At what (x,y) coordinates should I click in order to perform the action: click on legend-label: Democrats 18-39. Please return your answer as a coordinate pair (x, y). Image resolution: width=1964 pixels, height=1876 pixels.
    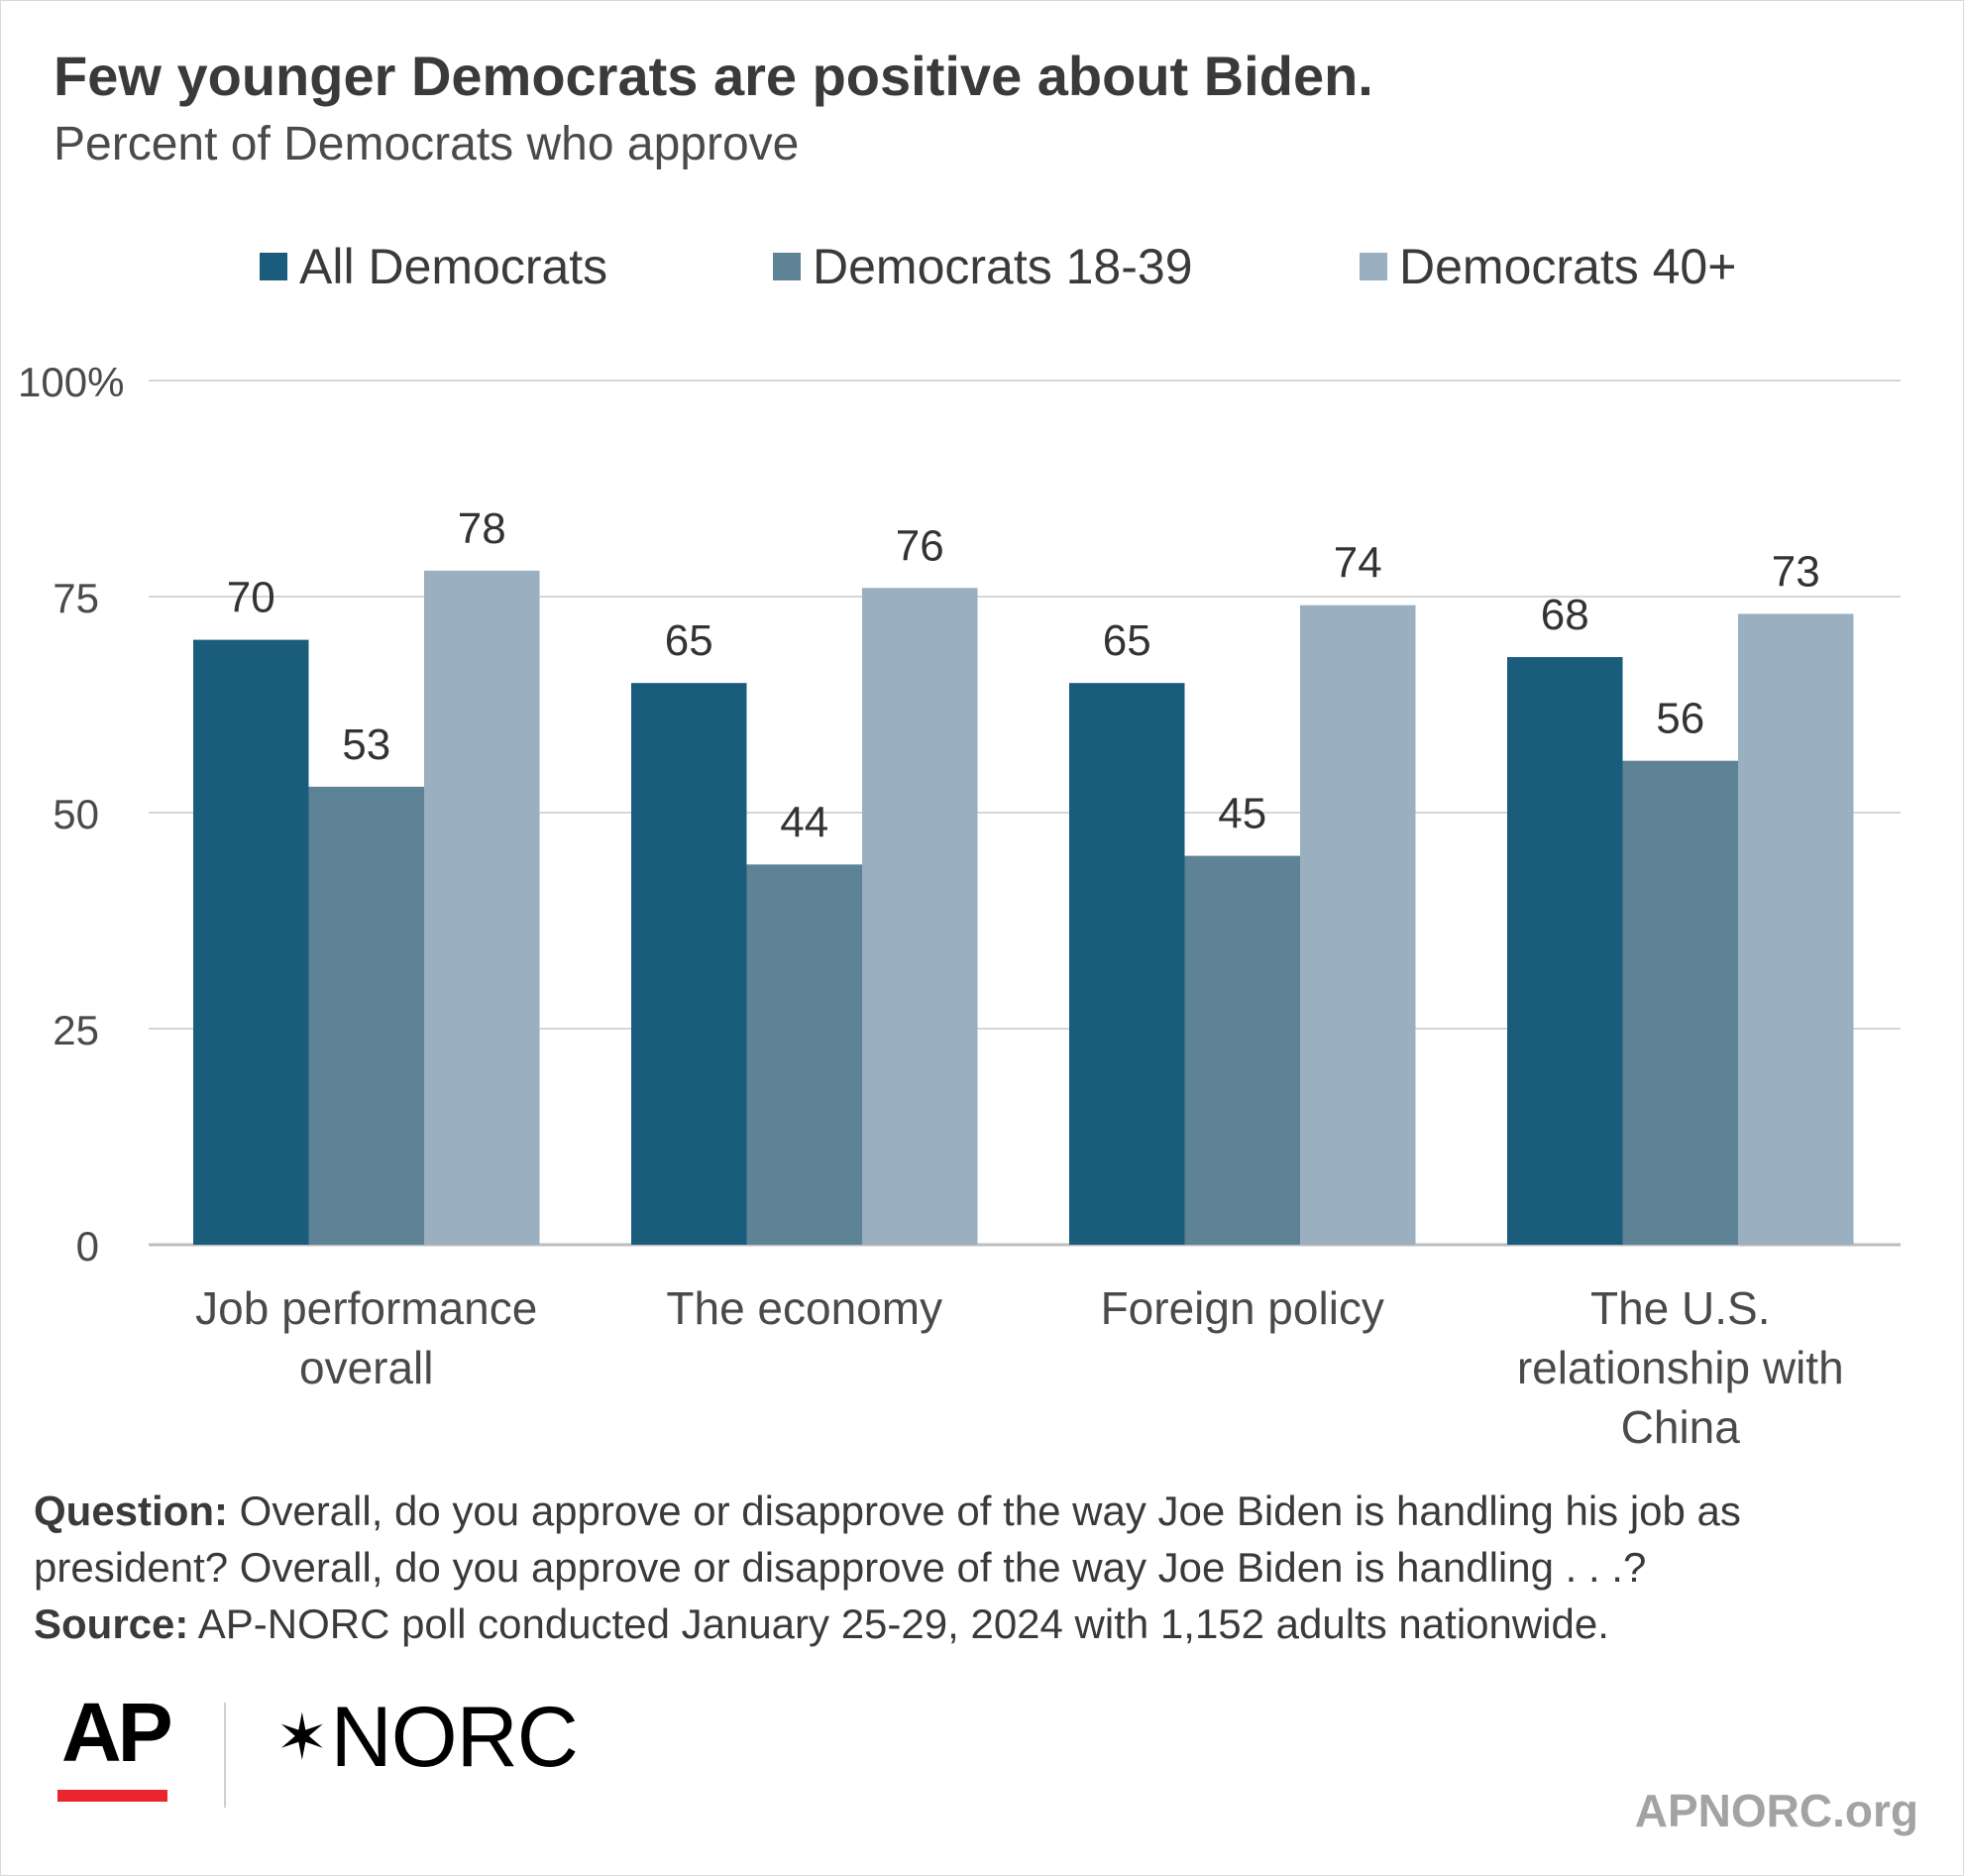
    Looking at the image, I should click on (1003, 266).